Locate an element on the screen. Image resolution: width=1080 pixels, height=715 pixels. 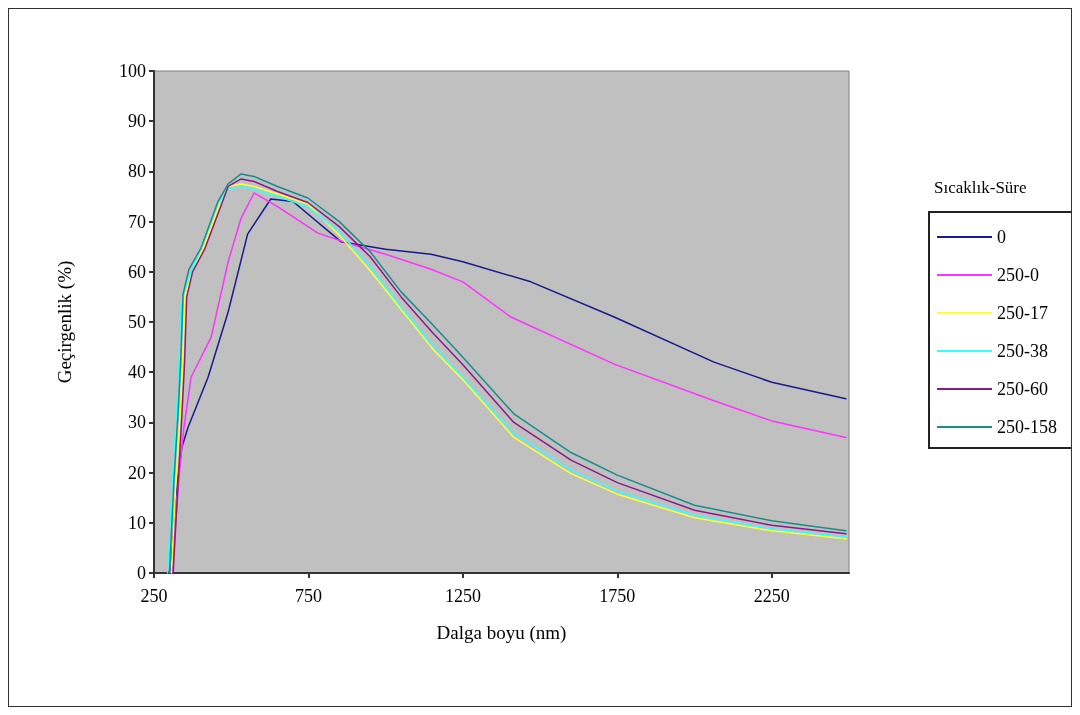
y-tick-label: 20 is located at coordinates (137, 472).